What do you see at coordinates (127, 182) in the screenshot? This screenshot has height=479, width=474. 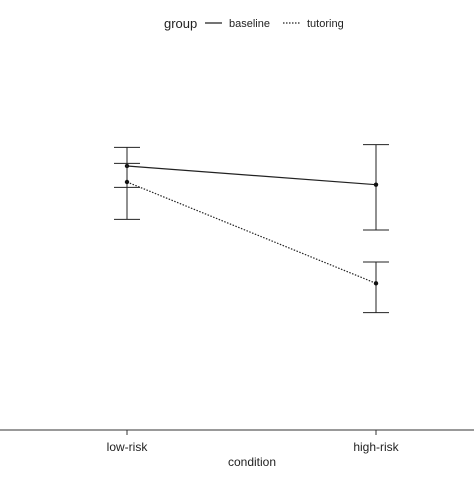 I see `data-point-tutoring-low-risk` at bounding box center [127, 182].